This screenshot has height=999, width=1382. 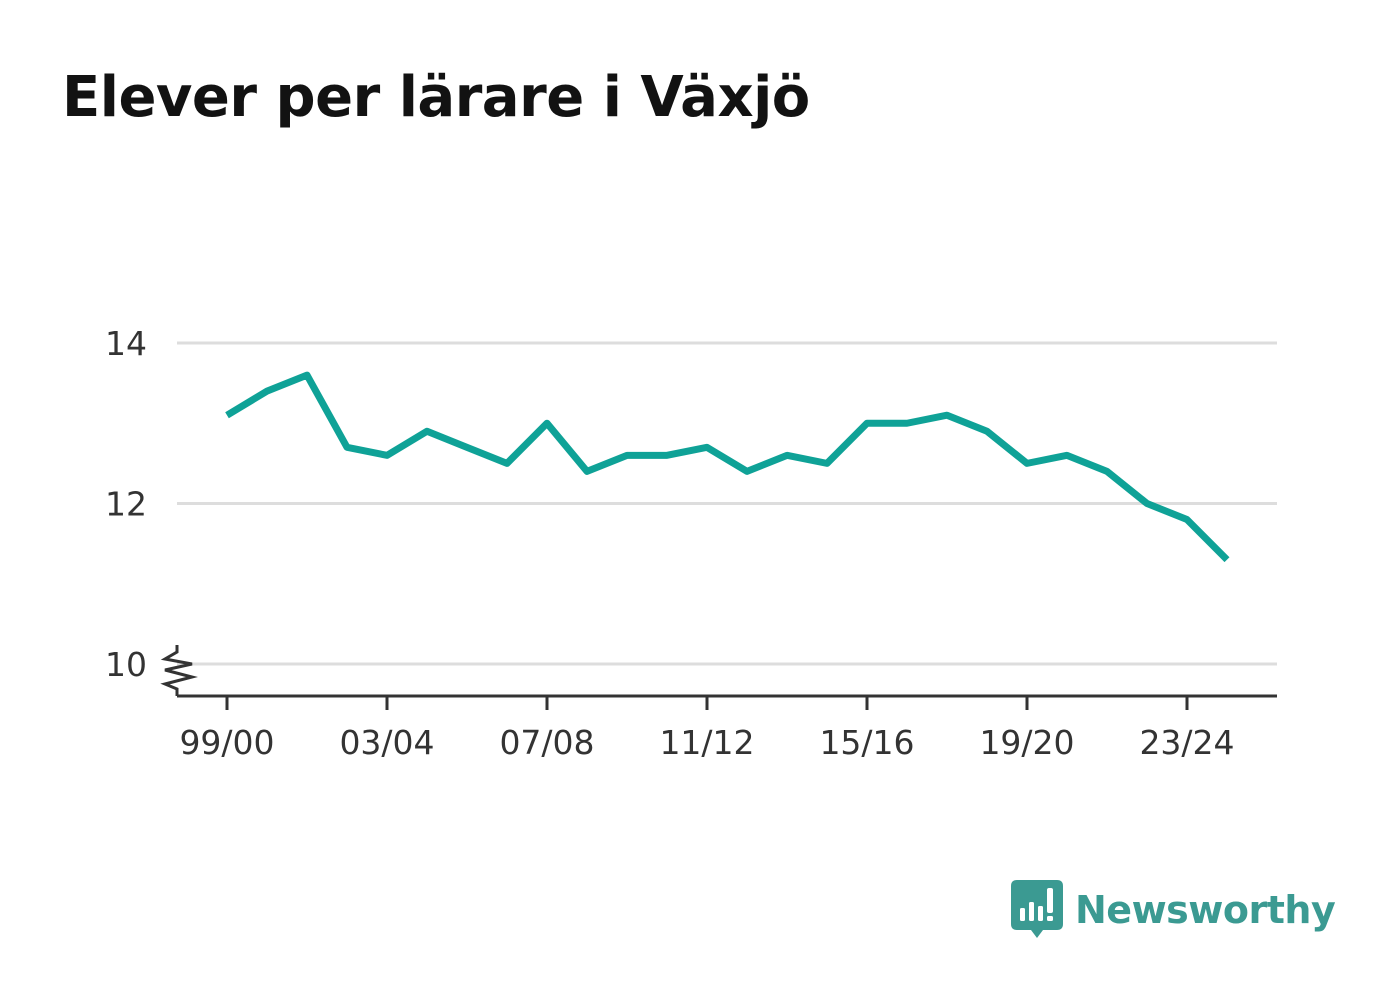 What do you see at coordinates (436, 97) in the screenshot?
I see `chart-title: Elever per lärare i Växjö` at bounding box center [436, 97].